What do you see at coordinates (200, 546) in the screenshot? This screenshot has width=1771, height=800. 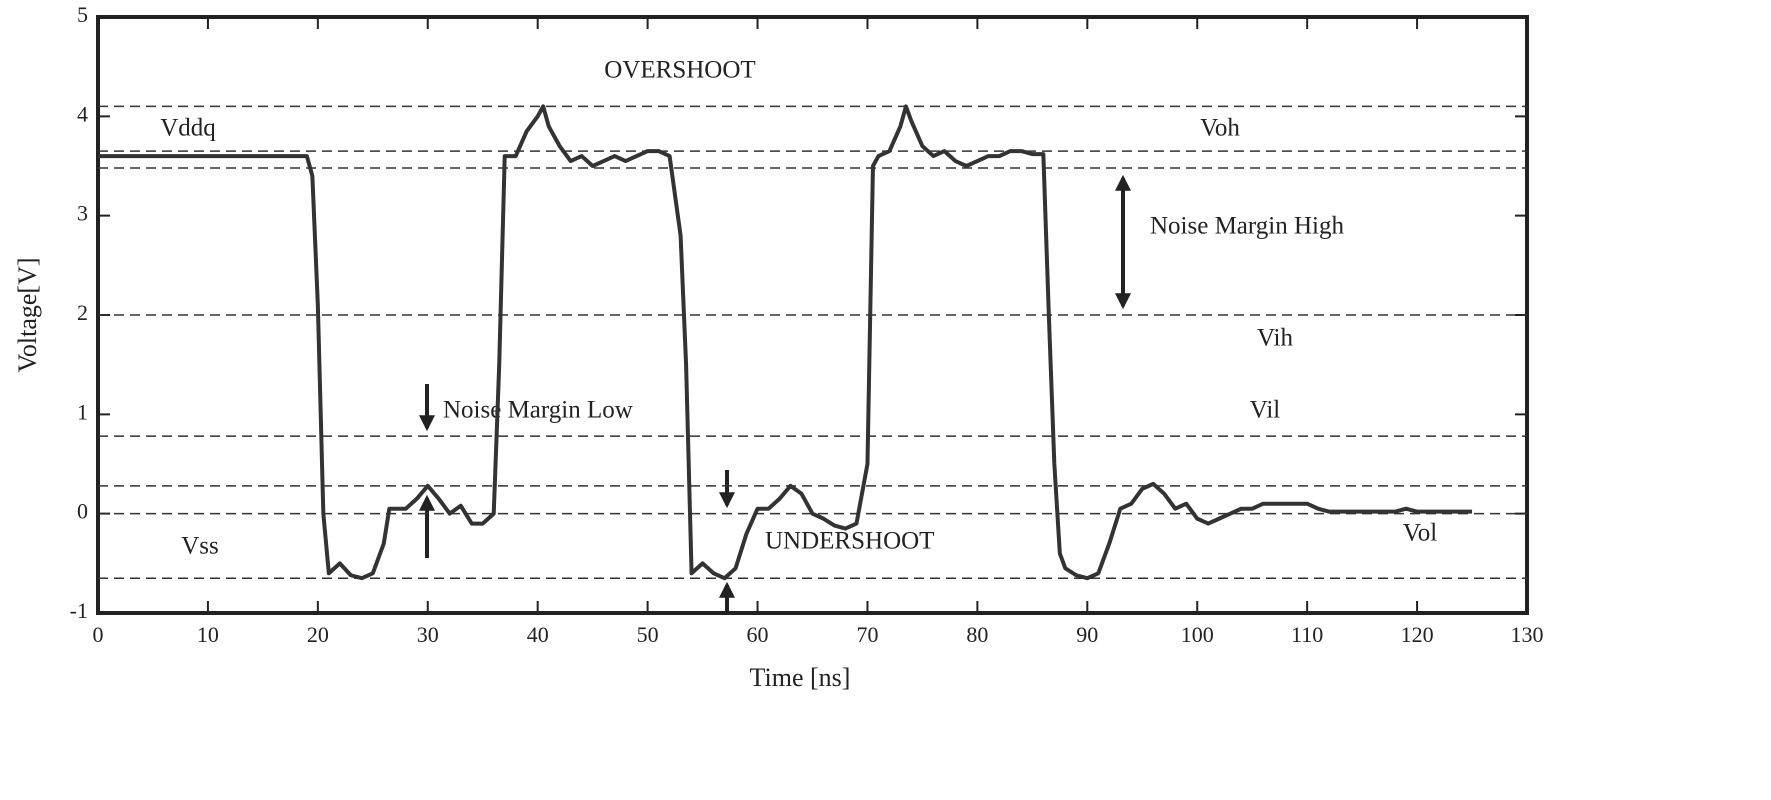 I see `annotation: Vss` at bounding box center [200, 546].